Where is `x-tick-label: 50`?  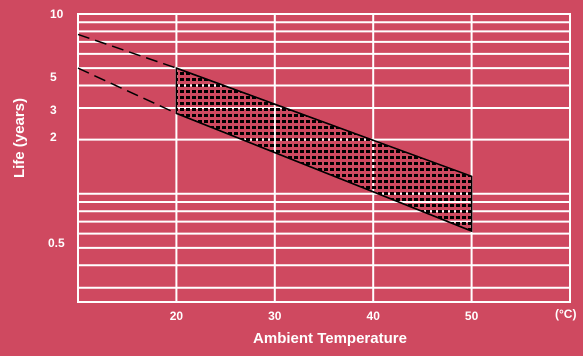 x-tick-label: 50 is located at coordinates (472, 316).